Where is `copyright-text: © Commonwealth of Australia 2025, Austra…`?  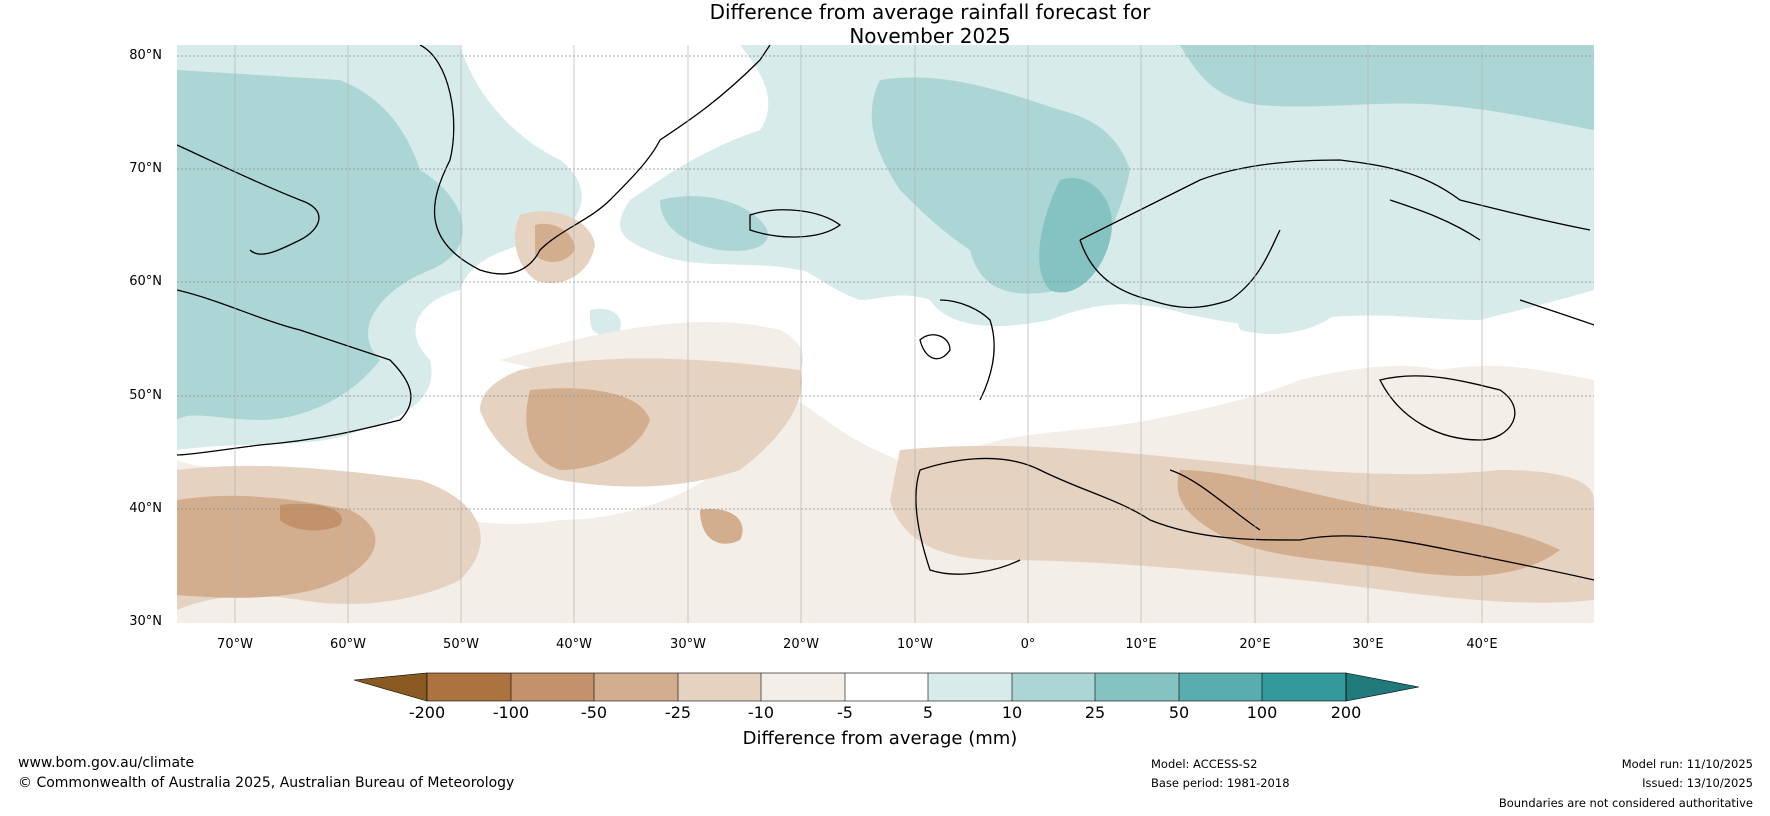
copyright-text: © Commonwealth of Australia 2025, Austra… is located at coordinates (266, 783).